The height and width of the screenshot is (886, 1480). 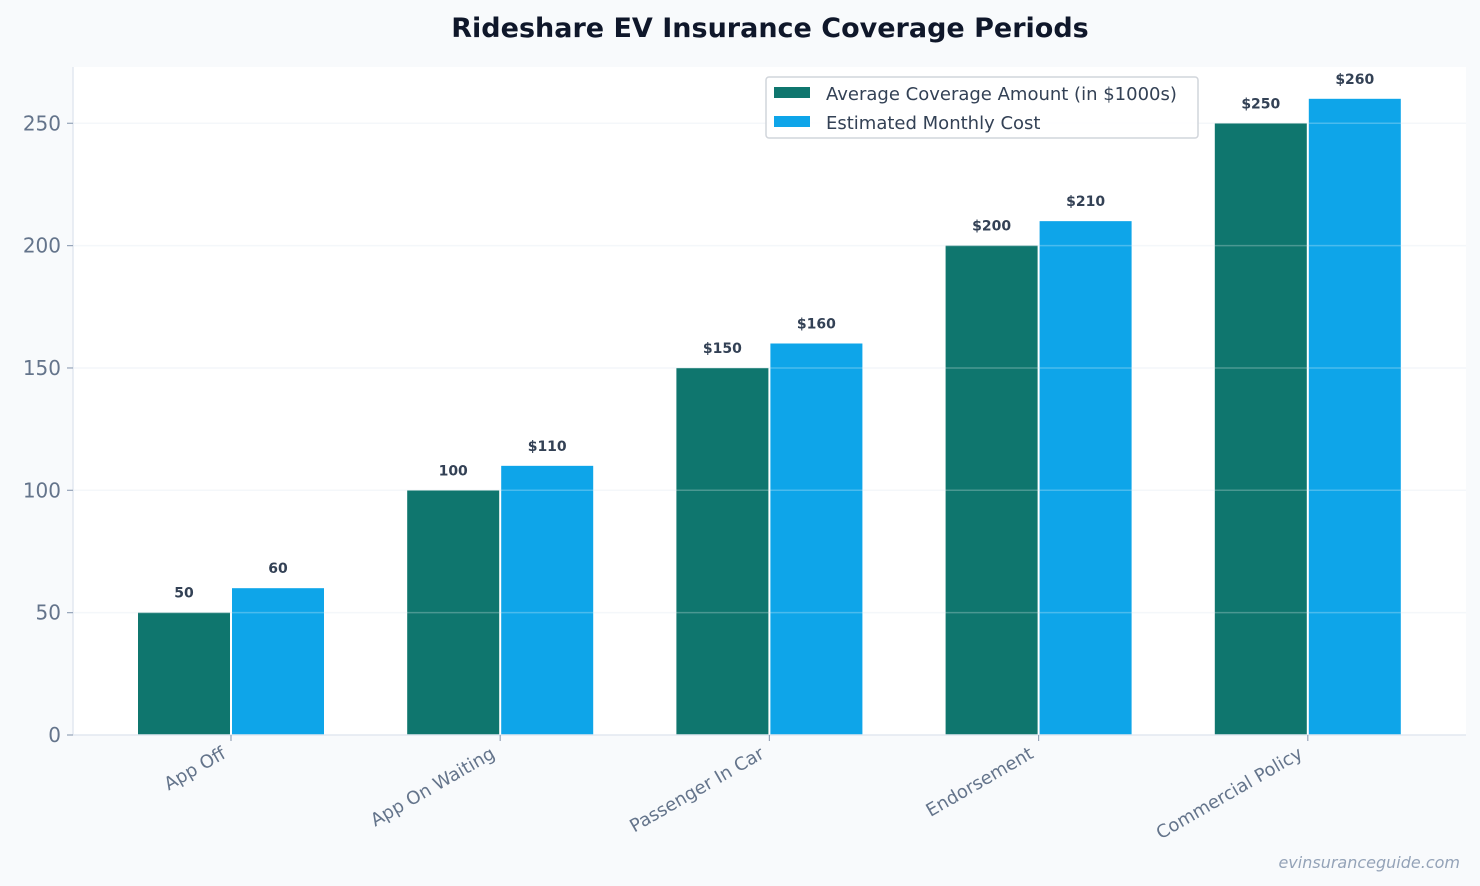 I want to click on chart-title: Rideshare EV Insurance Coverage Periods, so click(x=769, y=28).